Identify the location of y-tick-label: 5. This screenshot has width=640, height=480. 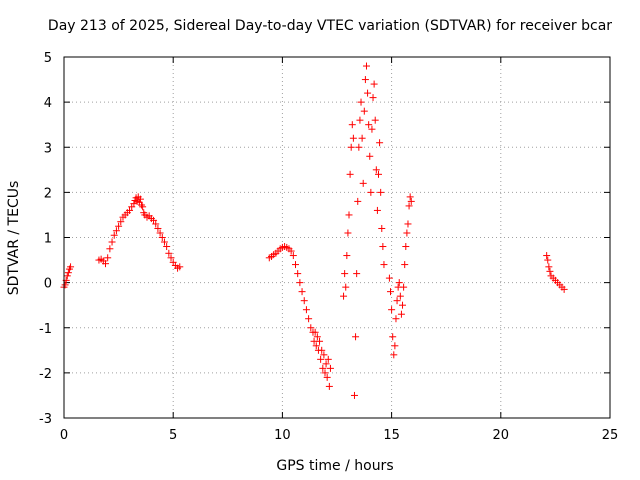
(48, 58).